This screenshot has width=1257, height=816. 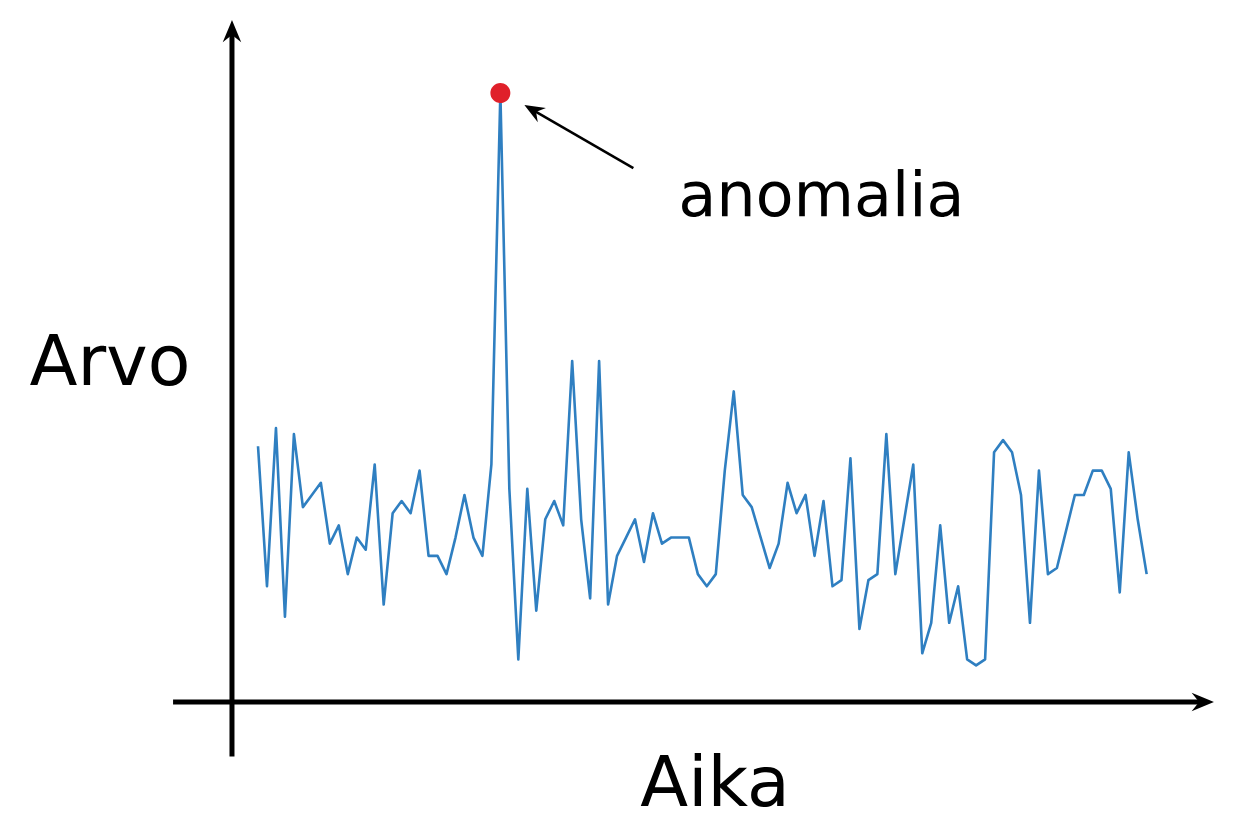 What do you see at coordinates (712, 780) in the screenshot?
I see `x-axis-title: Aika` at bounding box center [712, 780].